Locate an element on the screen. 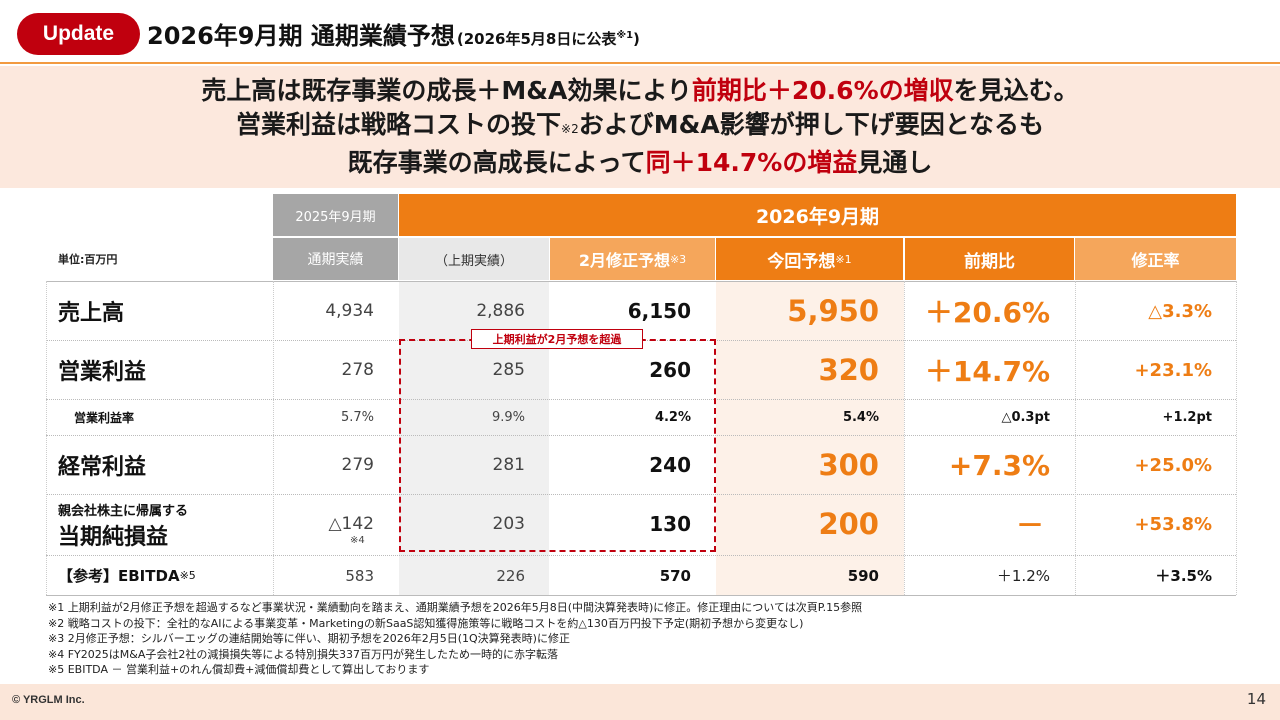 Image resolution: width=1280 pixels, height=720 pixels. row-label-ordinary-profit: 経常利益 is located at coordinates (102, 467).